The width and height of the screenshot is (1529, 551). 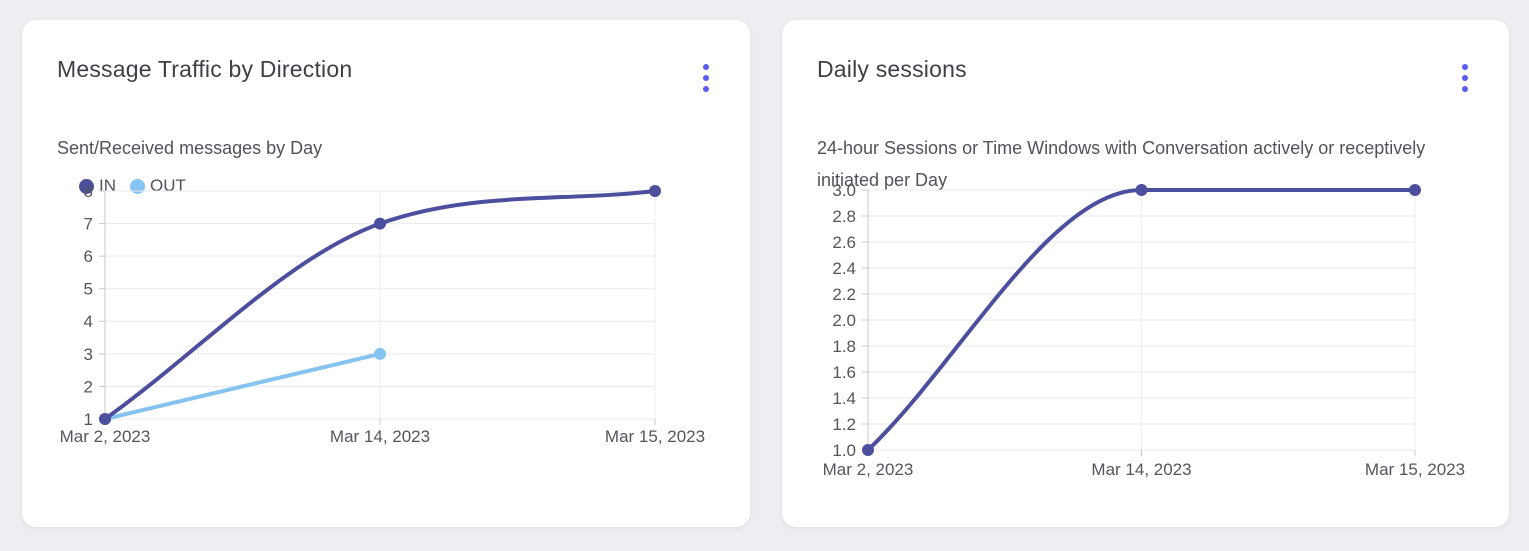 I want to click on svg-text: 1.2, so click(x=844, y=424).